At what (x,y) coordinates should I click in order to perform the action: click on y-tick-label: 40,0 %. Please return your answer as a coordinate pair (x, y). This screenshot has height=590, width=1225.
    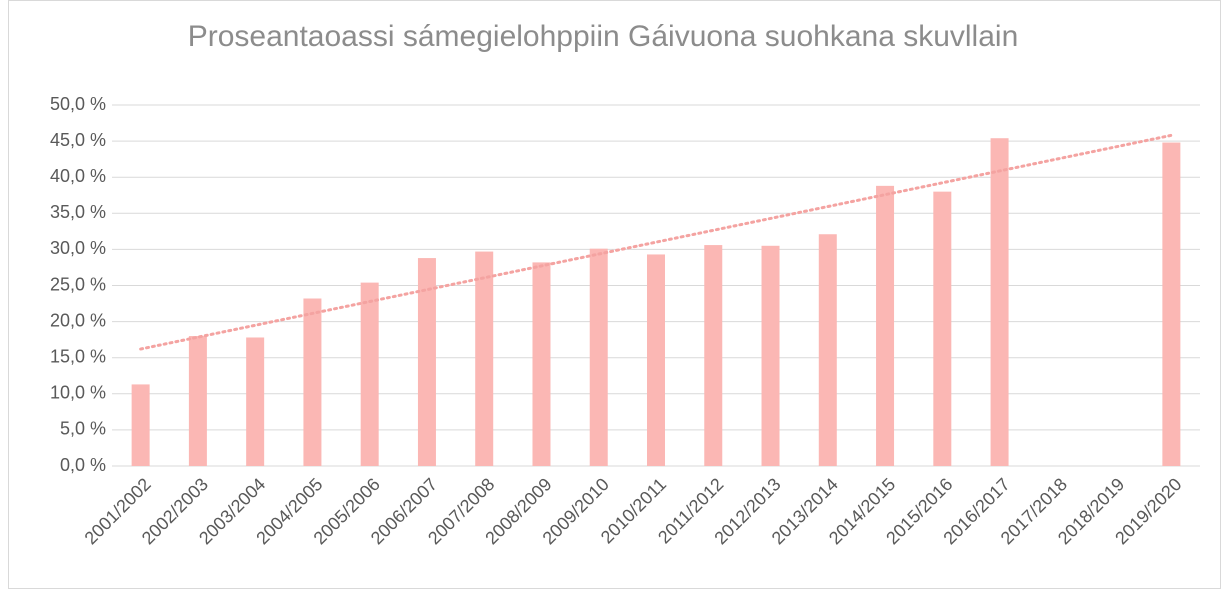
    Looking at the image, I should click on (78, 176).